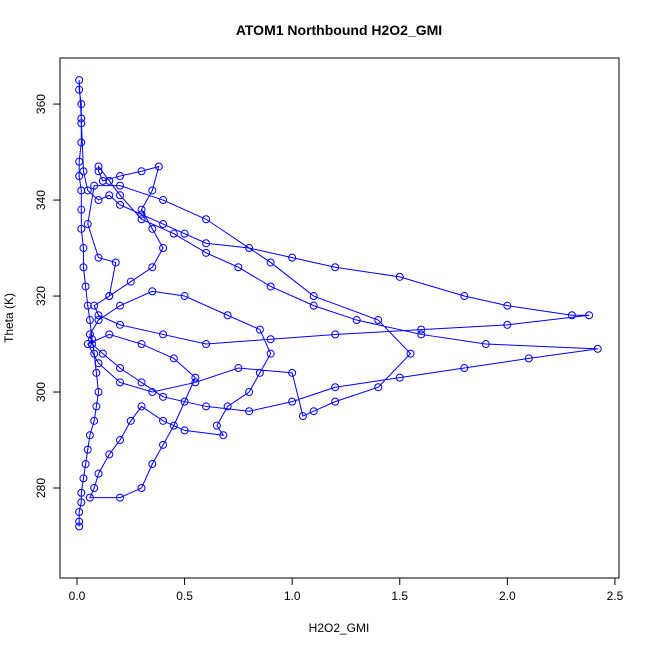 This screenshot has height=655, width=650. I want to click on y-axis-label: Theta (K), so click(9, 318).